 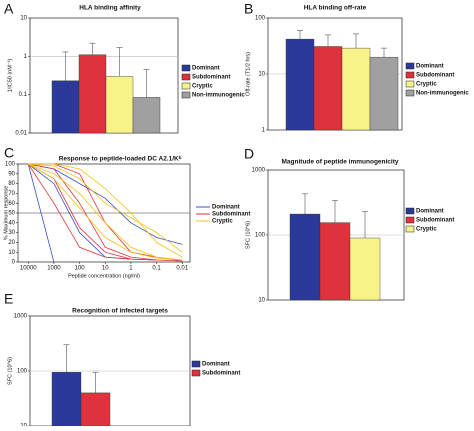 I want to click on y-tick-label: 70, so click(x=11, y=194).